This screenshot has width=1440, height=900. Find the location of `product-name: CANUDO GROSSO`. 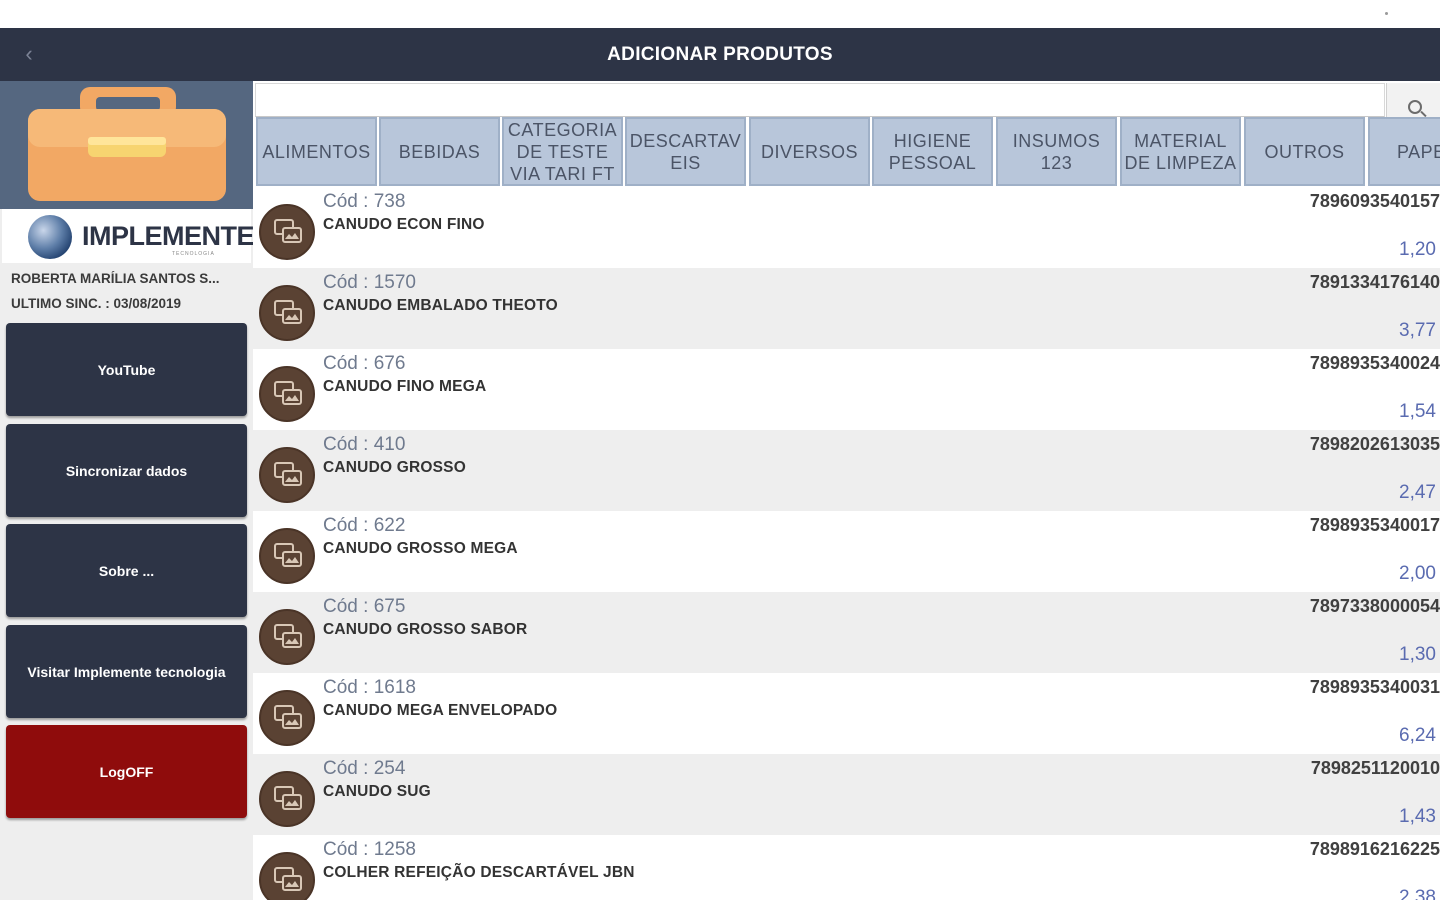

product-name: CANUDO GROSSO is located at coordinates (394, 467).